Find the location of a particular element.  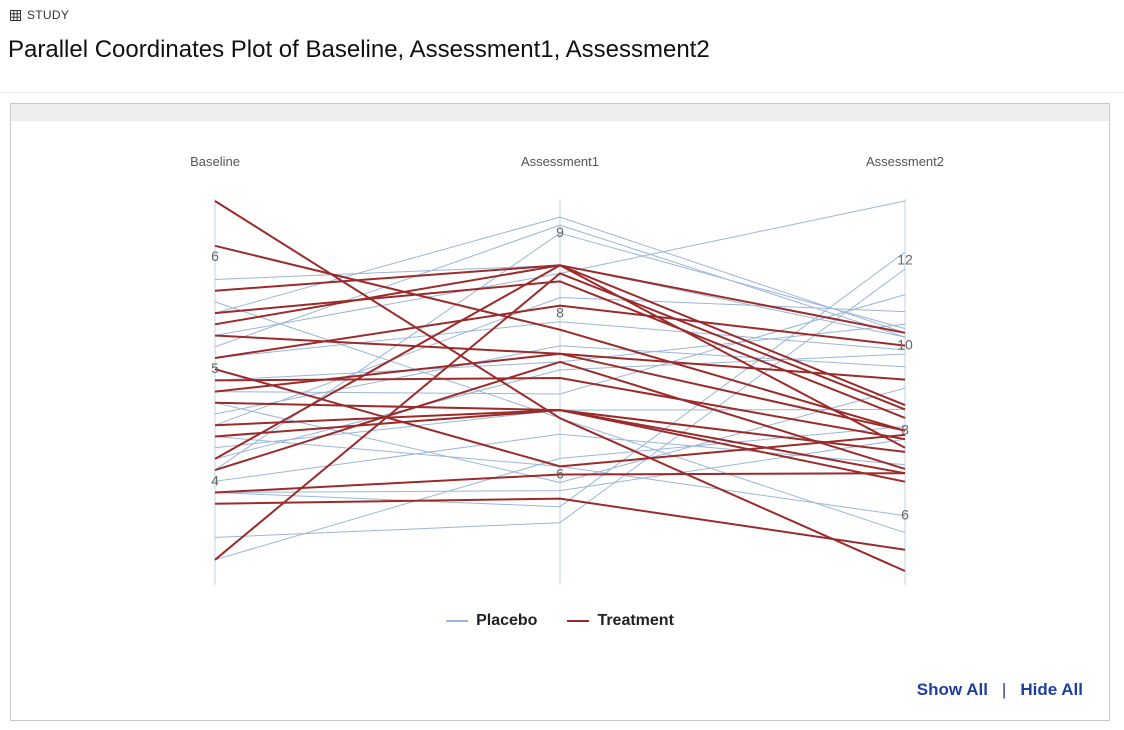

tick-label-assessment2-12: 12 is located at coordinates (905, 260).